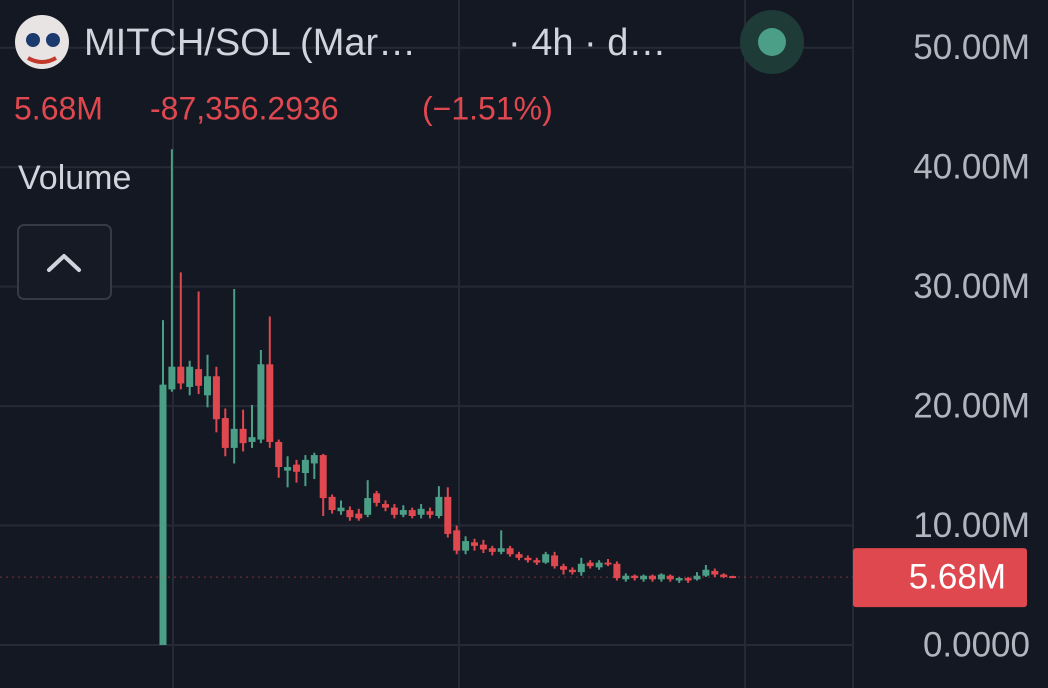 This screenshot has width=1048, height=688. What do you see at coordinates (971, 525) in the screenshot?
I see `y-tick-label: 10.00M` at bounding box center [971, 525].